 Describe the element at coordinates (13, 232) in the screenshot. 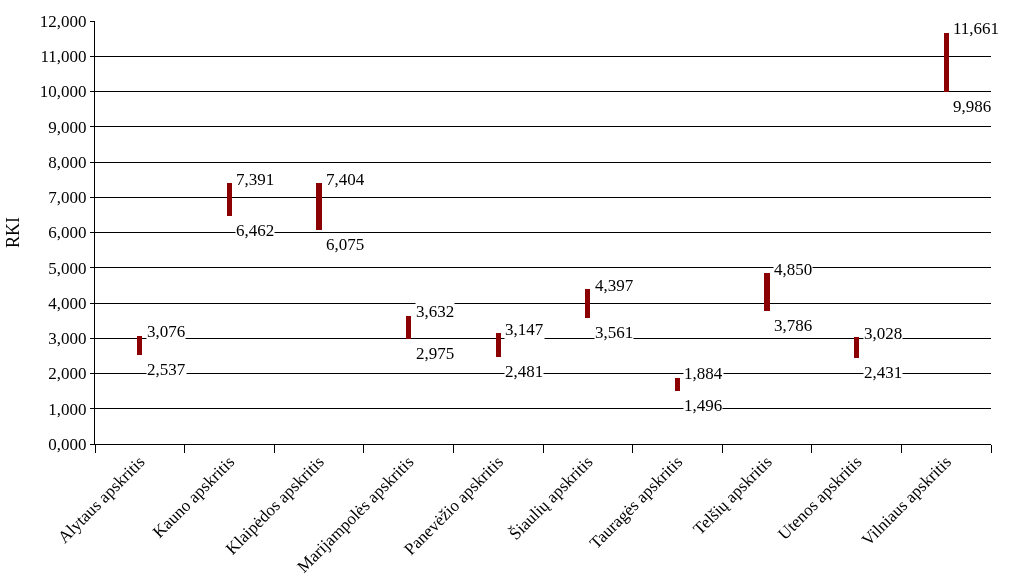

I see `y-axis-title: RKI` at that location.